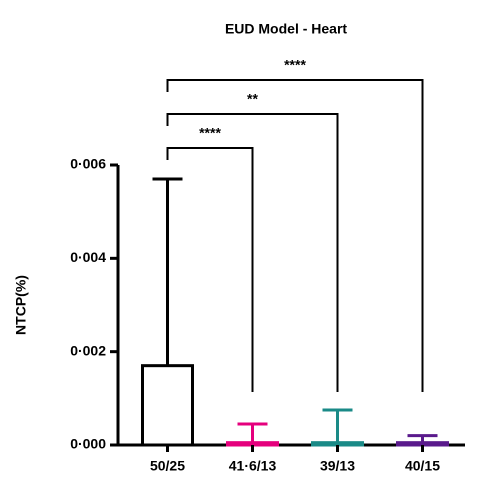  I want to click on x-tick-label: 41·6/13, so click(253, 466).